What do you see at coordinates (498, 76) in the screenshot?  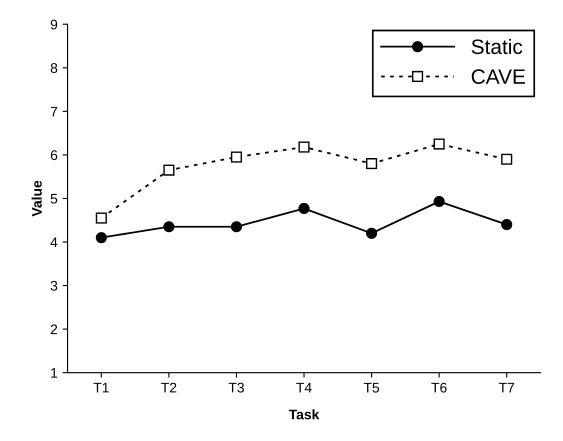 I see `legend-label: CAVE` at bounding box center [498, 76].